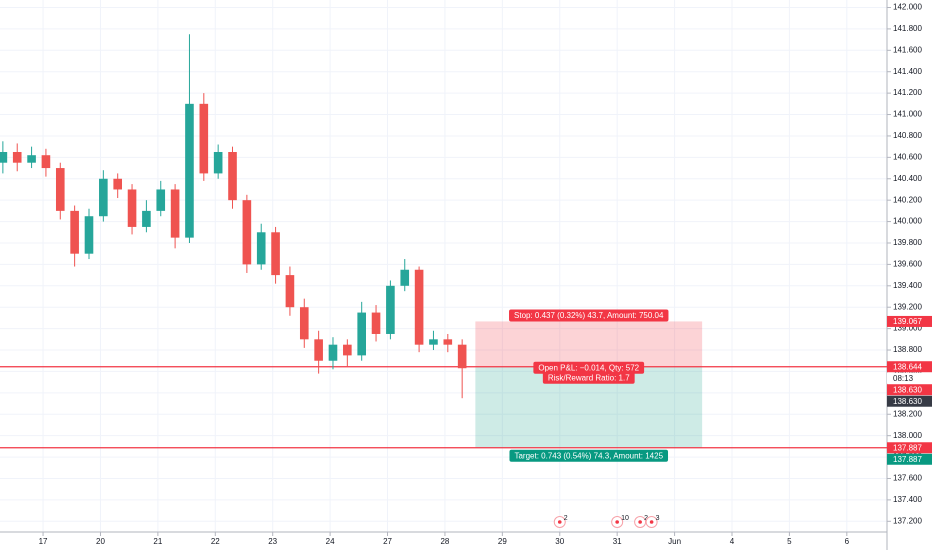 The width and height of the screenshot is (932, 550). What do you see at coordinates (732, 541) in the screenshot?
I see `x-tick-label: 4` at bounding box center [732, 541].